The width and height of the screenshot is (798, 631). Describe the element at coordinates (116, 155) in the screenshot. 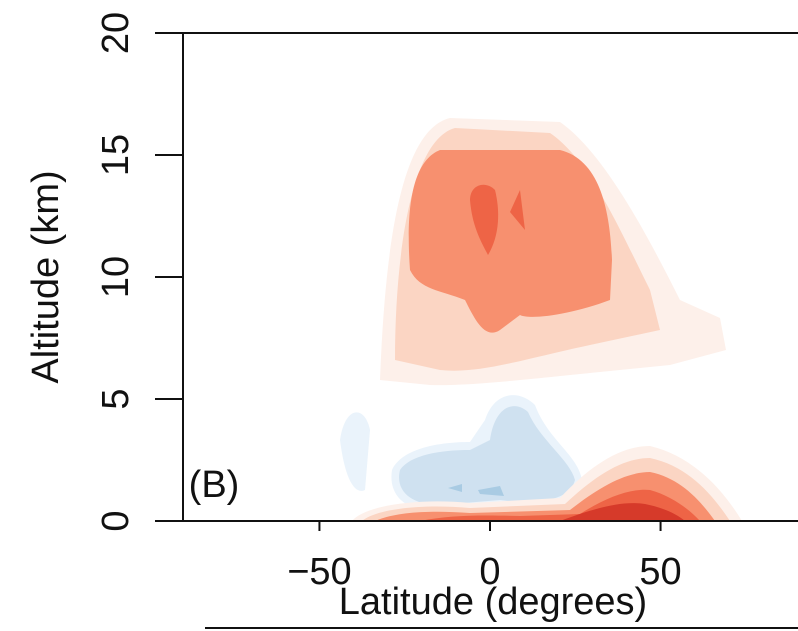

I see `y-tick-label: 15` at that location.